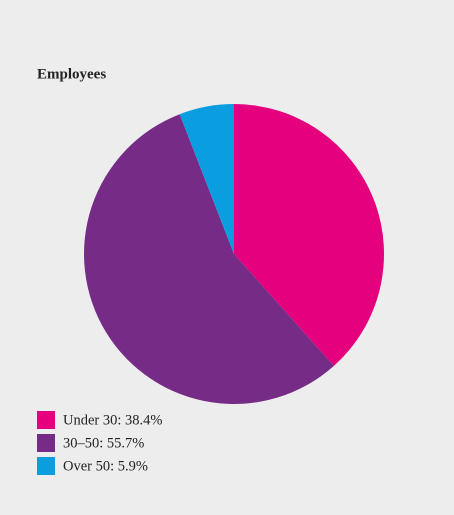  I want to click on chart-title: Employees, so click(71, 74).